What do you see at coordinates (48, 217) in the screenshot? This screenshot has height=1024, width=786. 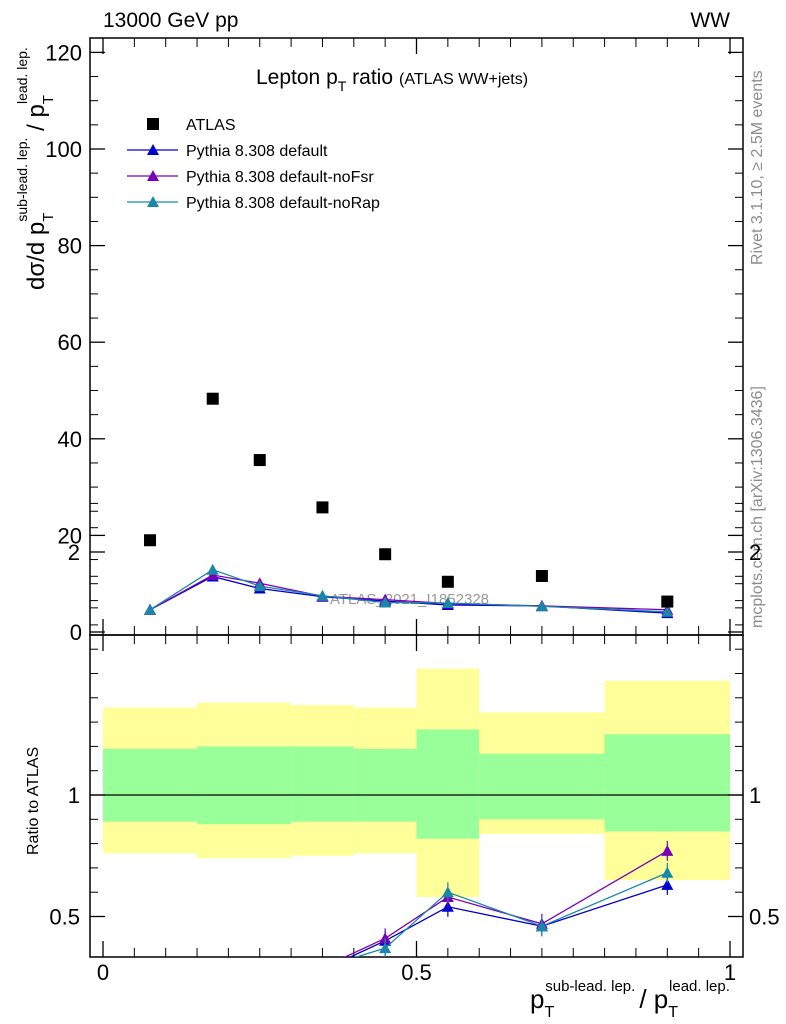 I see `ylabel-sub: T` at bounding box center [48, 217].